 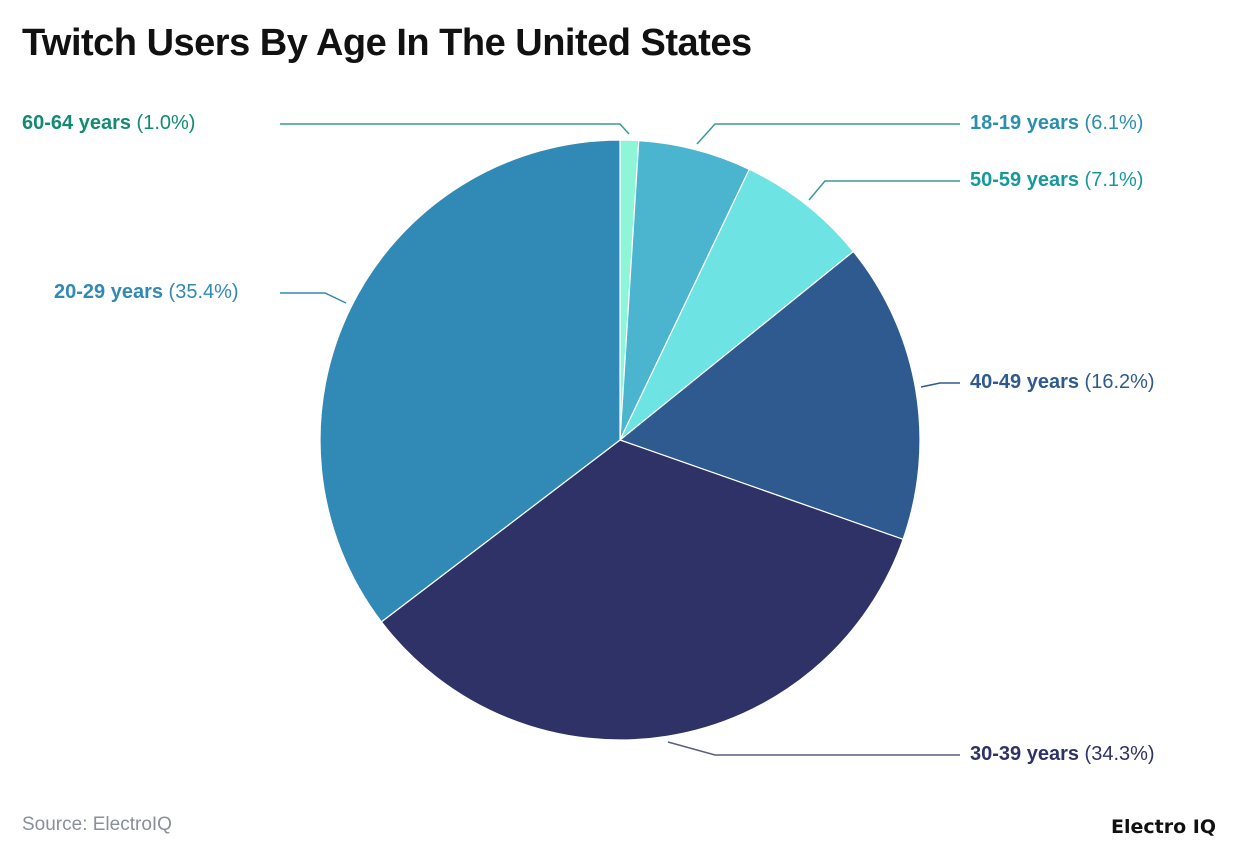 What do you see at coordinates (166, 123) in the screenshot?
I see `label-value: (1.0%)` at bounding box center [166, 123].